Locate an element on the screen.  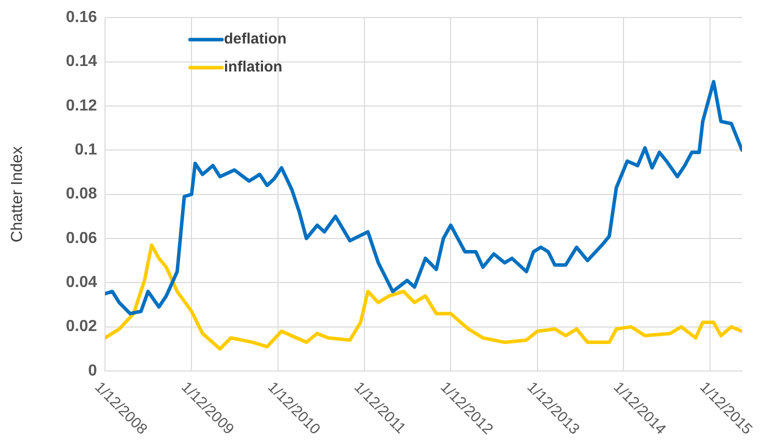
y-tick-label: 0.02 is located at coordinates (82, 327).